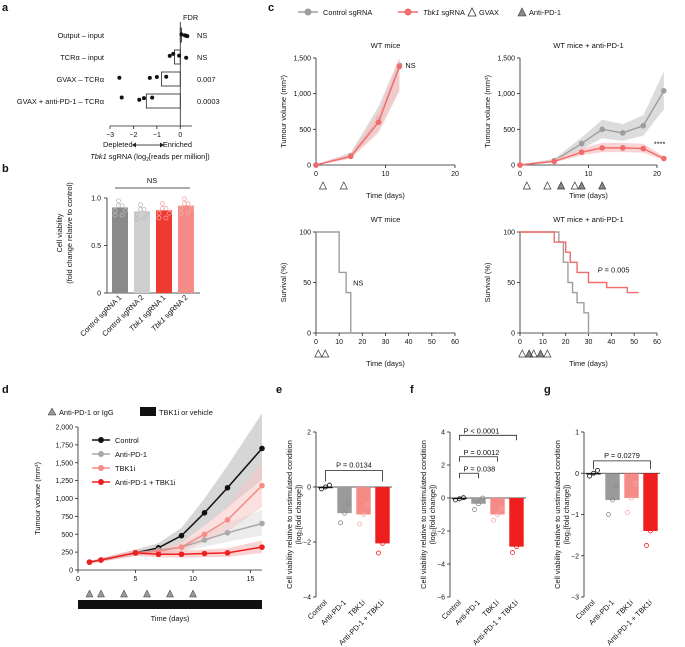 This screenshot has width=685, height=647. I want to click on panel-a-row-label: GVAX – TCRα, so click(80, 79).